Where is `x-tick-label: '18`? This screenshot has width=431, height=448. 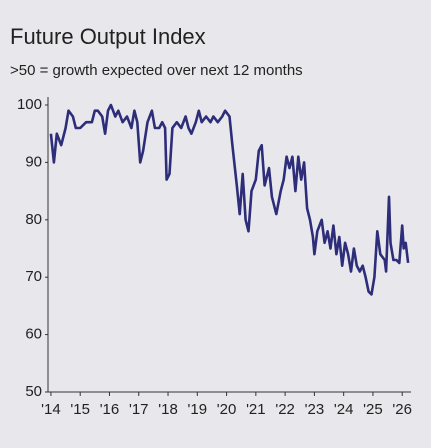
x-tick-label: '18 is located at coordinates (168, 409).